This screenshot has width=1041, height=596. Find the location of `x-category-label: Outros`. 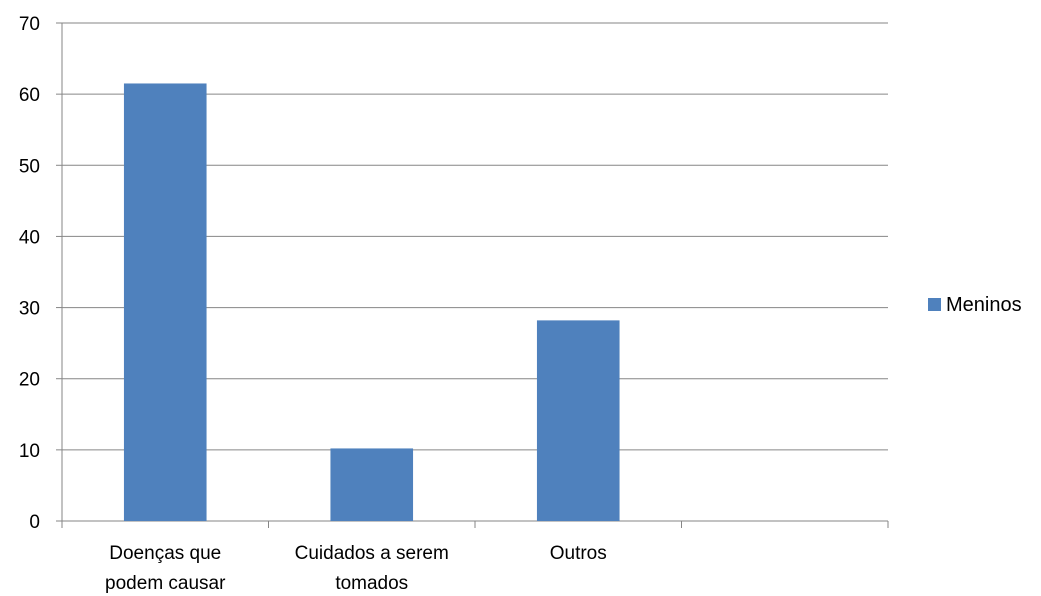

x-category-label: Outros is located at coordinates (578, 553).